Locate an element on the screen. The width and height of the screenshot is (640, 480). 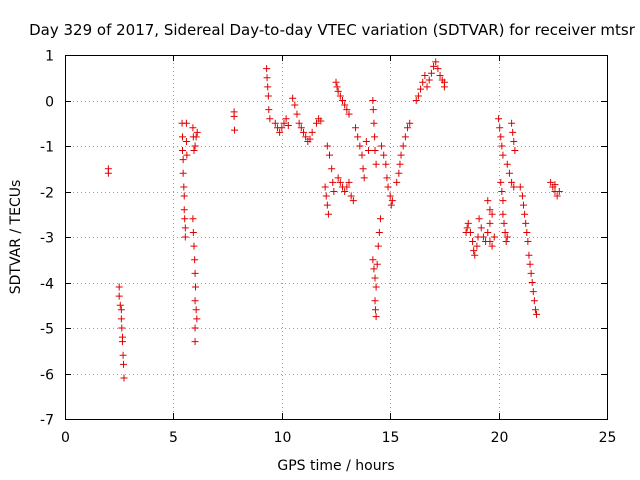
y-tick-label: -5 is located at coordinates (47, 330).